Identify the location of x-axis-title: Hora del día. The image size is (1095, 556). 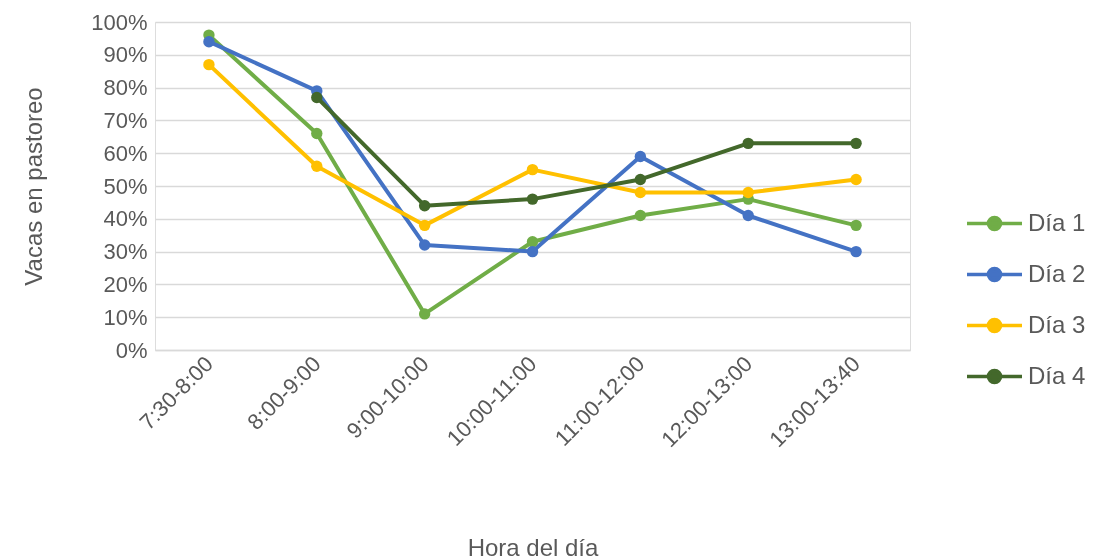
(533, 545).